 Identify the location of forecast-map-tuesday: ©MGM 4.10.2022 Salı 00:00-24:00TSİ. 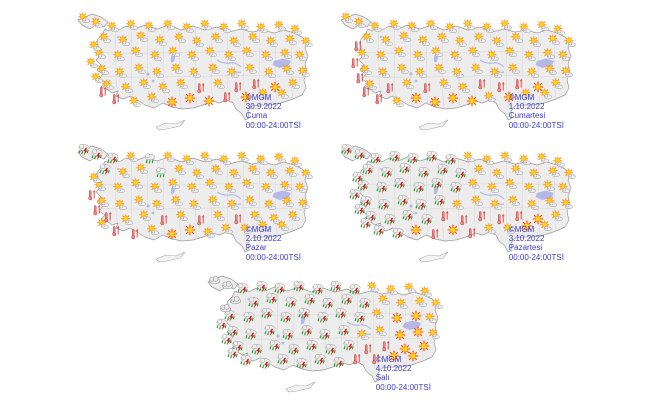
(317, 333).